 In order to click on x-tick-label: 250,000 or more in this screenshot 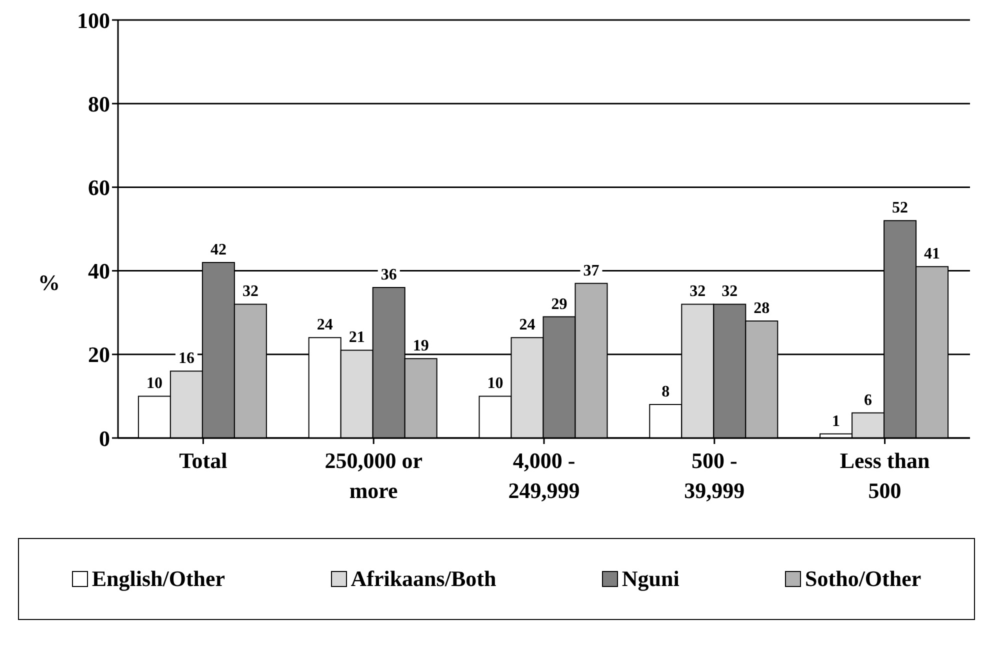, I will do `click(373, 475)`.